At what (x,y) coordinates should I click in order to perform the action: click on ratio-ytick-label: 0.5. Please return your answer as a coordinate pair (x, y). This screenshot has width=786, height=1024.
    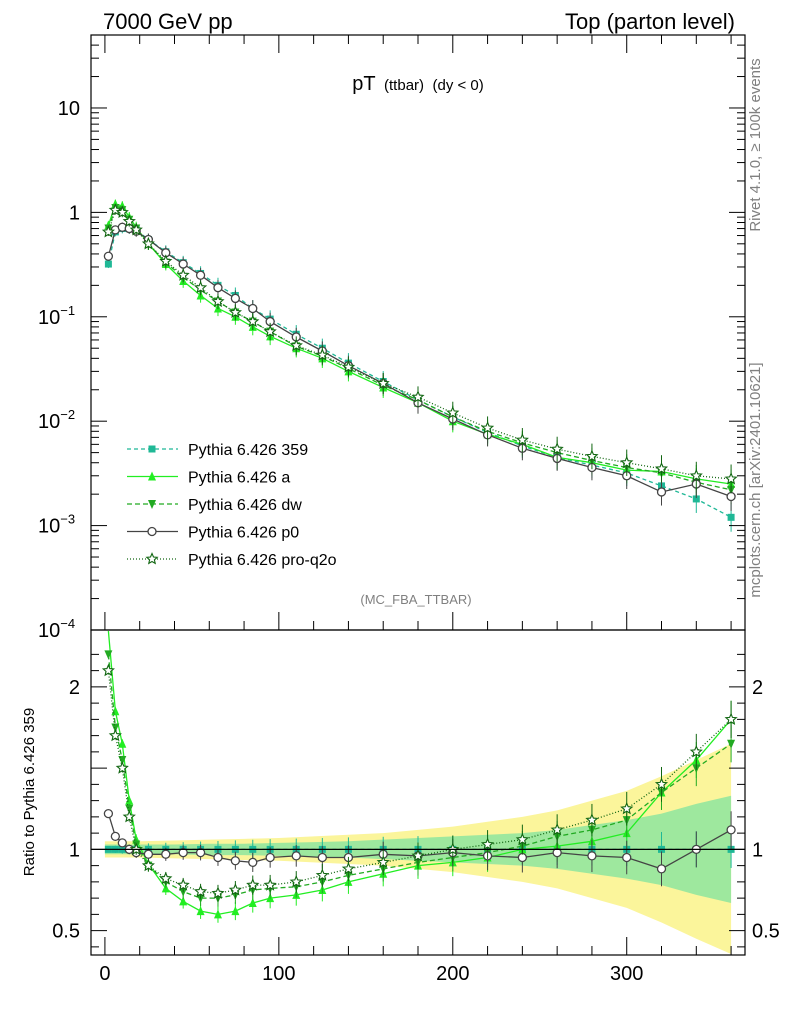
    Looking at the image, I should click on (66, 932).